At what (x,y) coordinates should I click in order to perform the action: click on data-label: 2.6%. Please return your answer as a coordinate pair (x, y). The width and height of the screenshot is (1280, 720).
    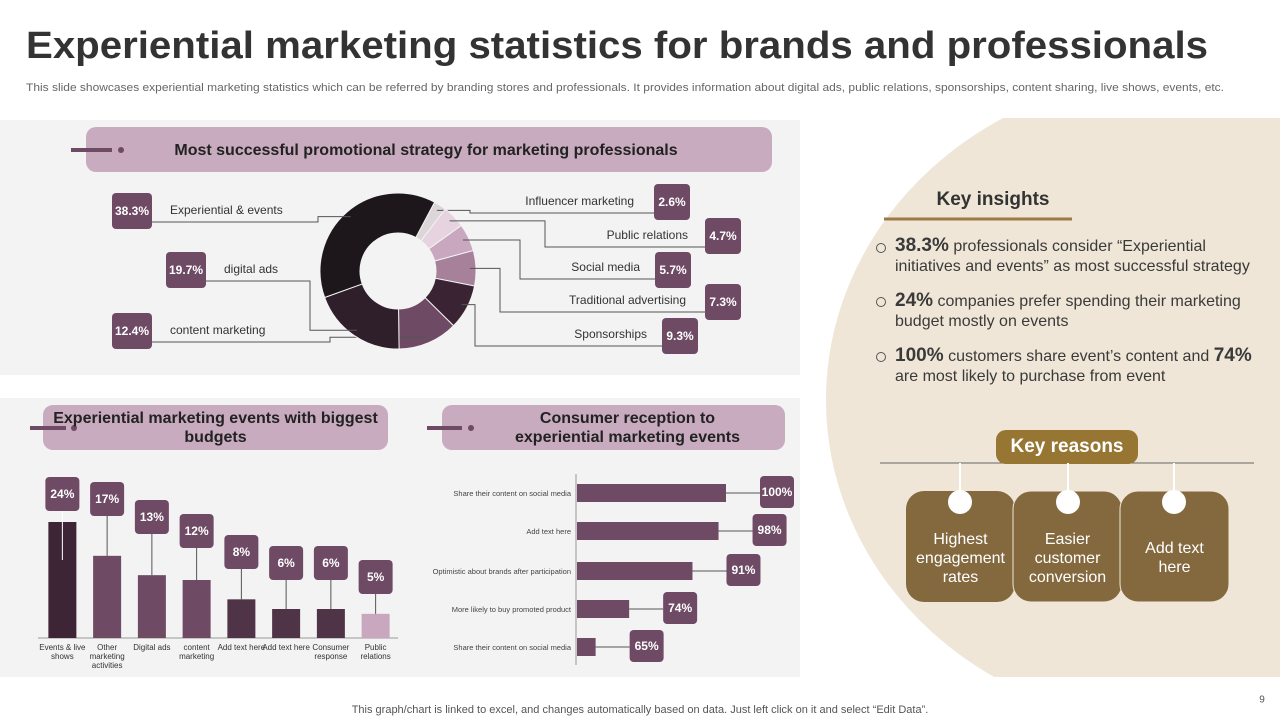
    Looking at the image, I should click on (672, 202).